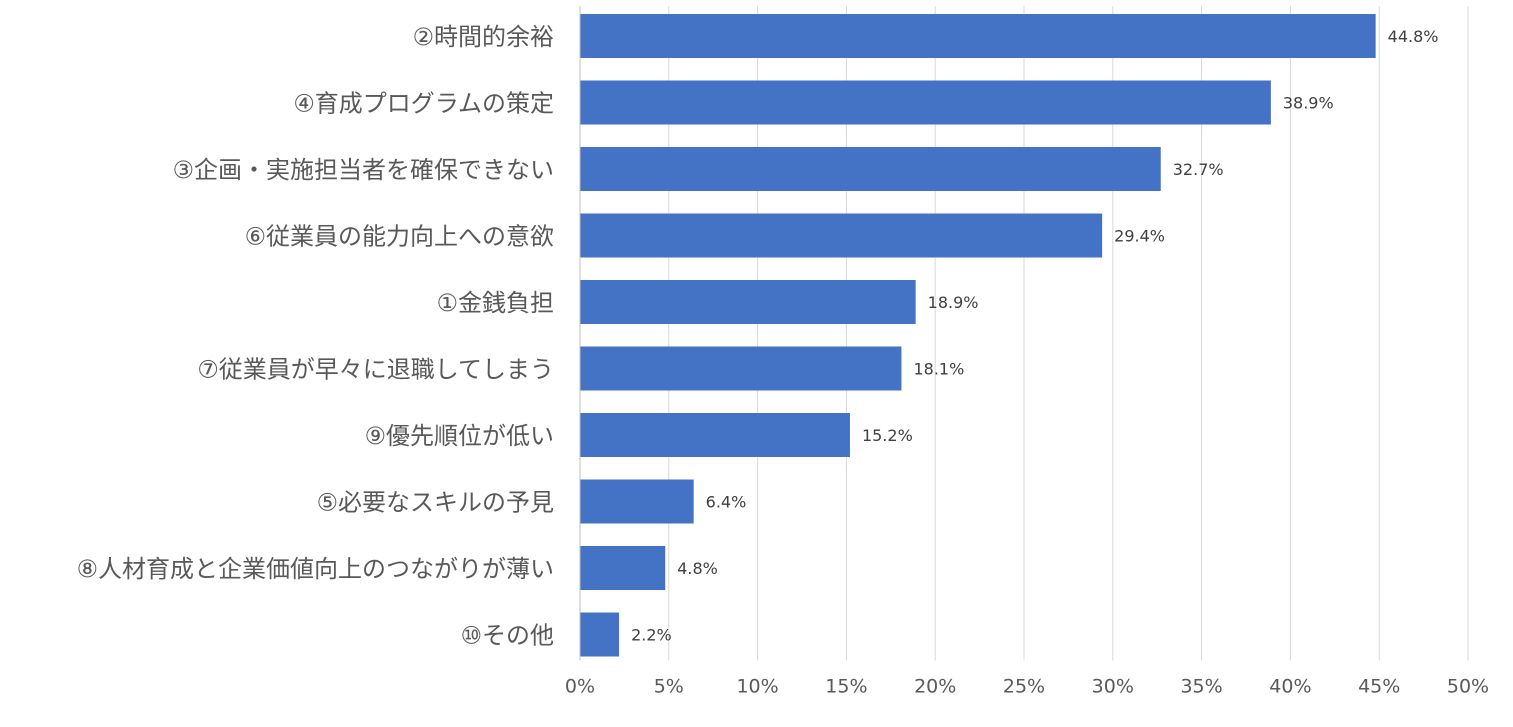  Describe the element at coordinates (459, 436) in the screenshot. I see `category-label: ⑨優先順位が低い` at that location.